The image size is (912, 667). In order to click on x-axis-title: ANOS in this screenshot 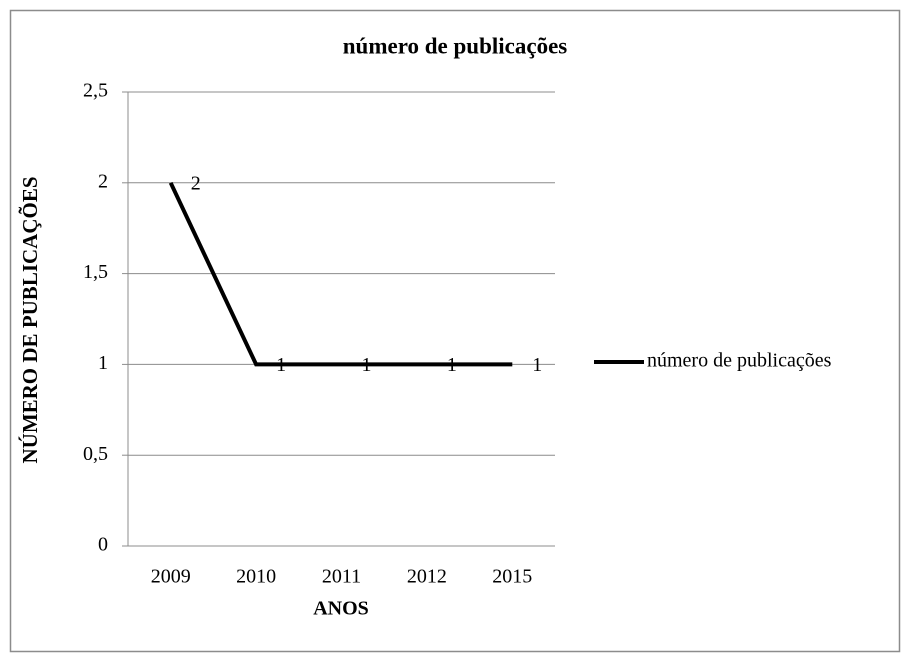, I will do `click(341, 609)`.